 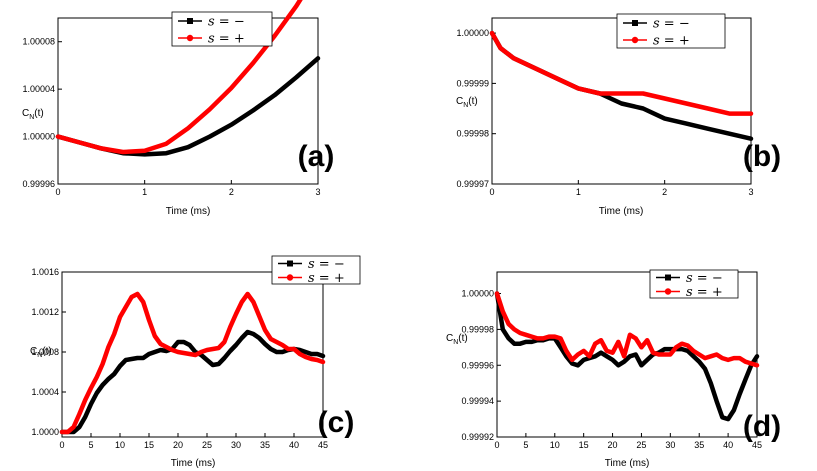 I want to click on y-tick-label: 0.99994, so click(x=477, y=401).